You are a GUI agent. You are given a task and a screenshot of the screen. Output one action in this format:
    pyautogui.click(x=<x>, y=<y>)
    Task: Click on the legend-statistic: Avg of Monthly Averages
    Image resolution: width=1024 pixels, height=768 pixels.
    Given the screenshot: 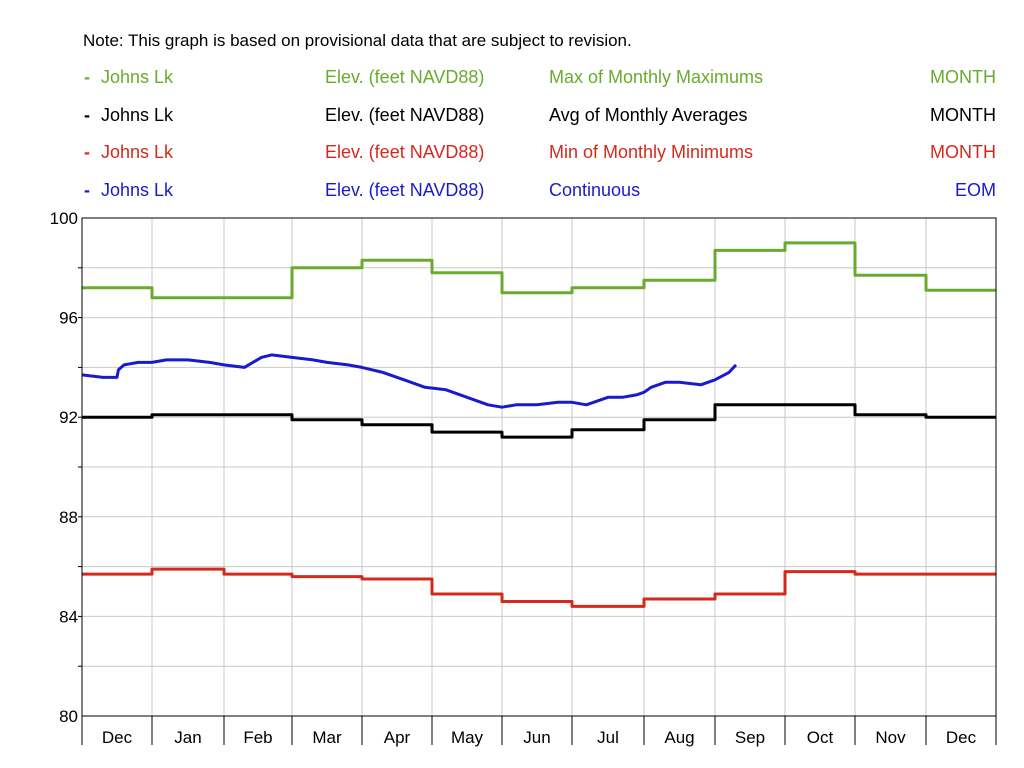 What is the action you would take?
    pyautogui.click(x=648, y=115)
    